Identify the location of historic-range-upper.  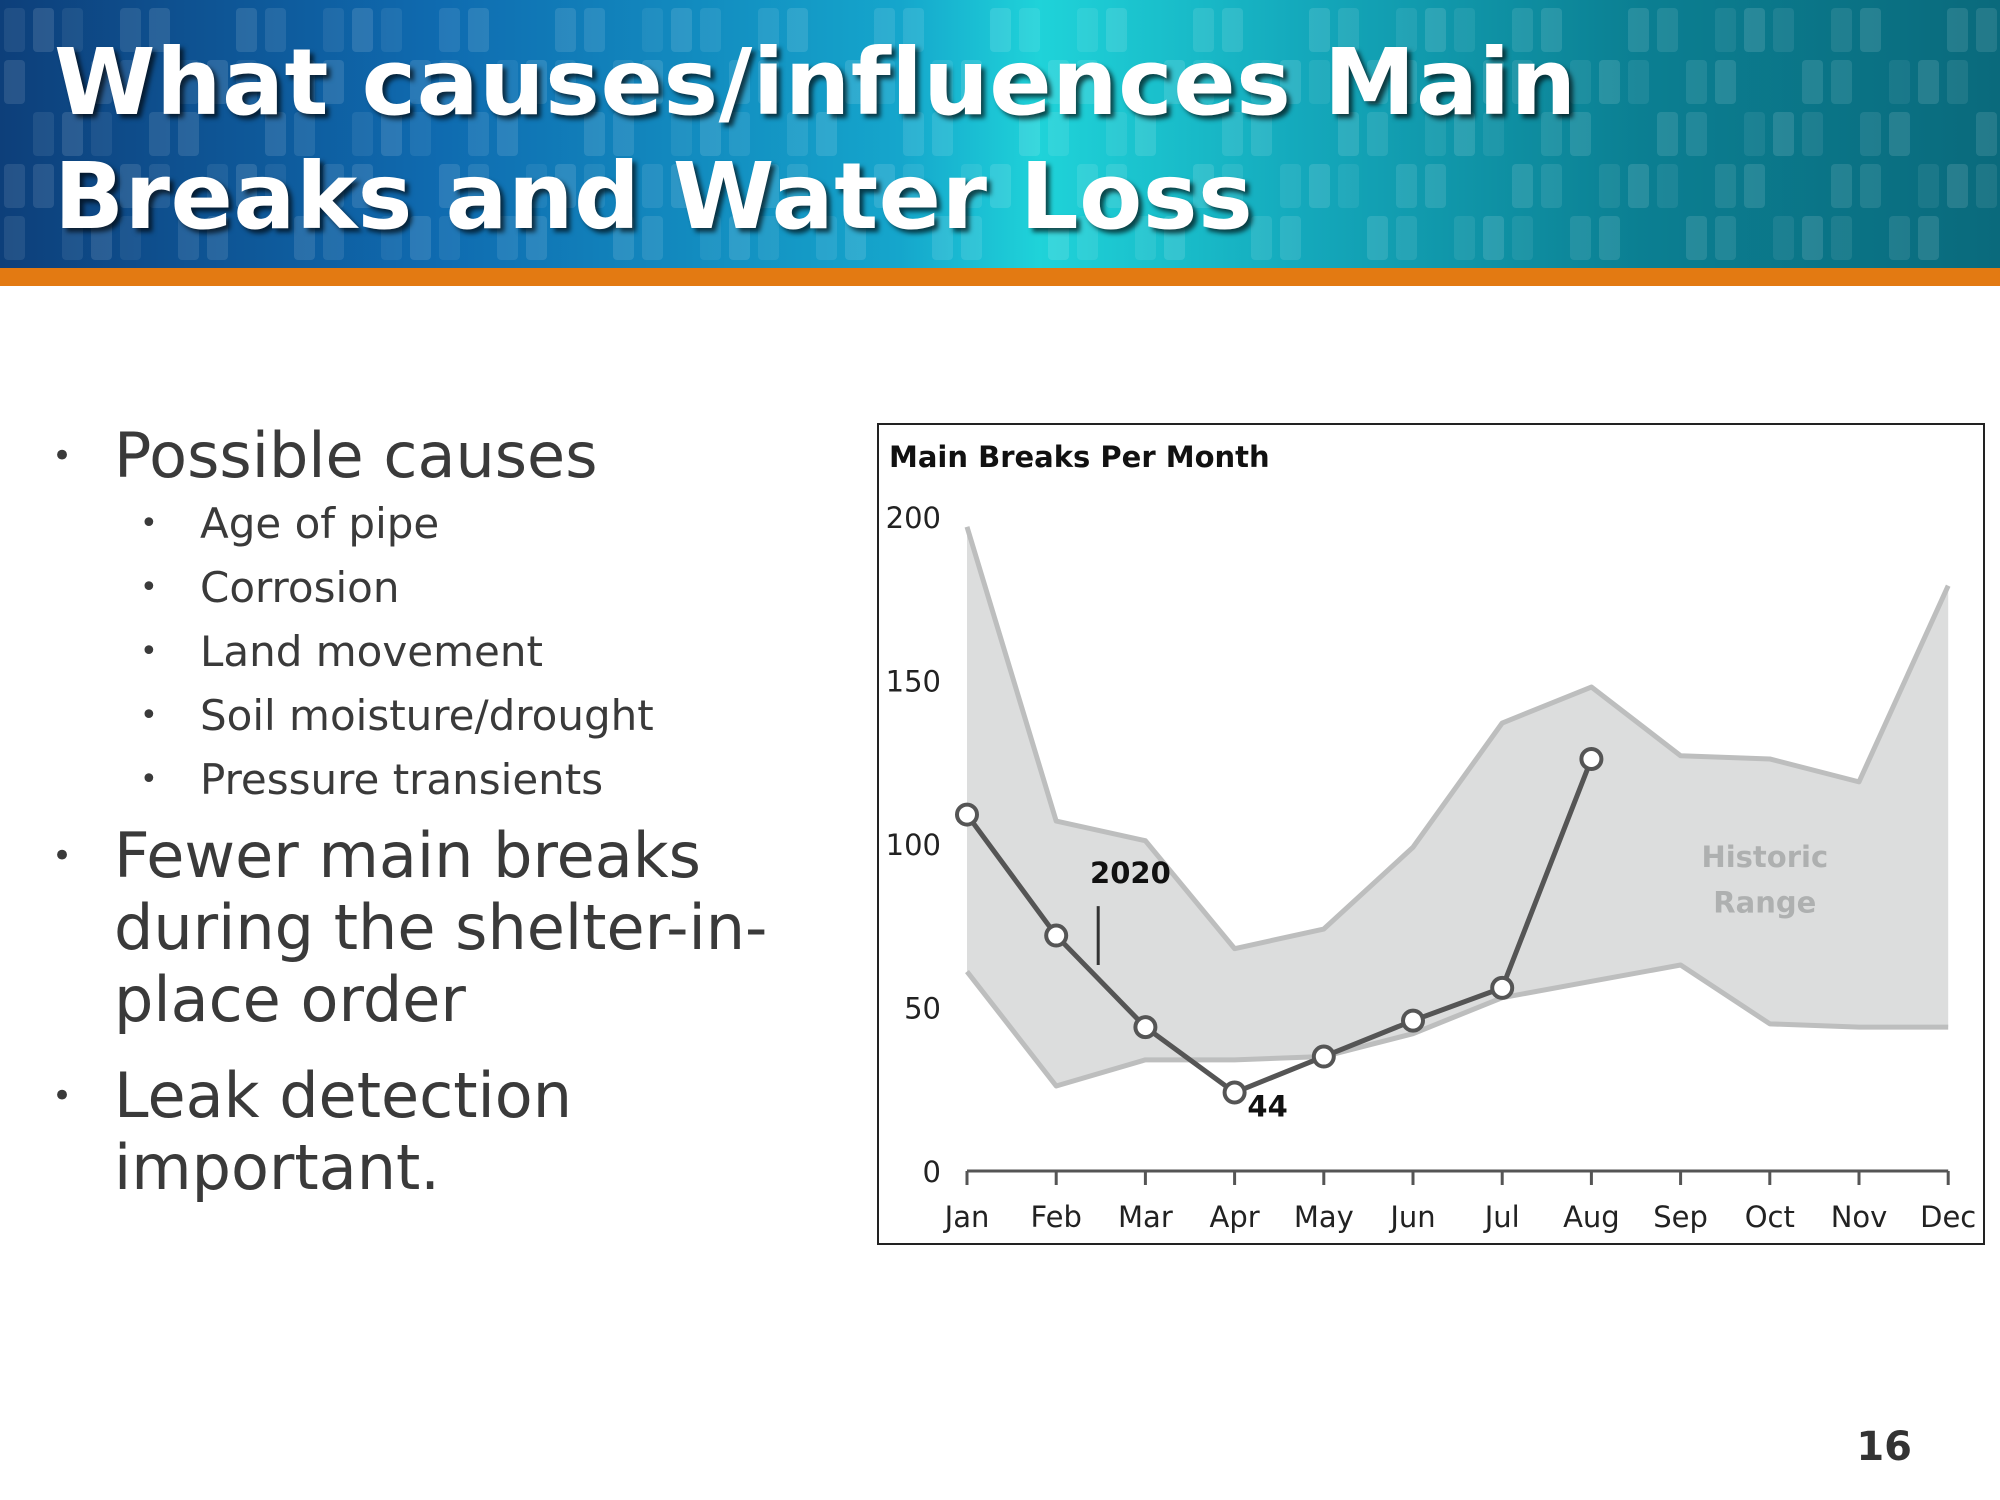
(1457, 739).